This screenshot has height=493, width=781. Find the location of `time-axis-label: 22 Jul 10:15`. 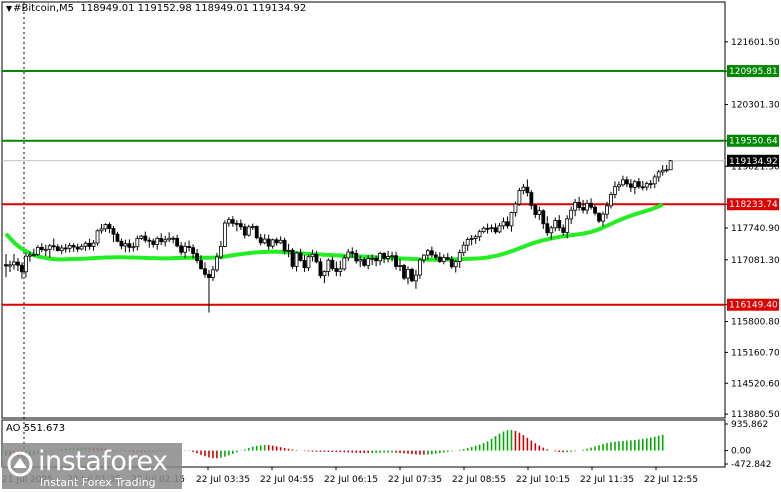

time-axis-label: 22 Jul 10:15 is located at coordinates (543, 480).